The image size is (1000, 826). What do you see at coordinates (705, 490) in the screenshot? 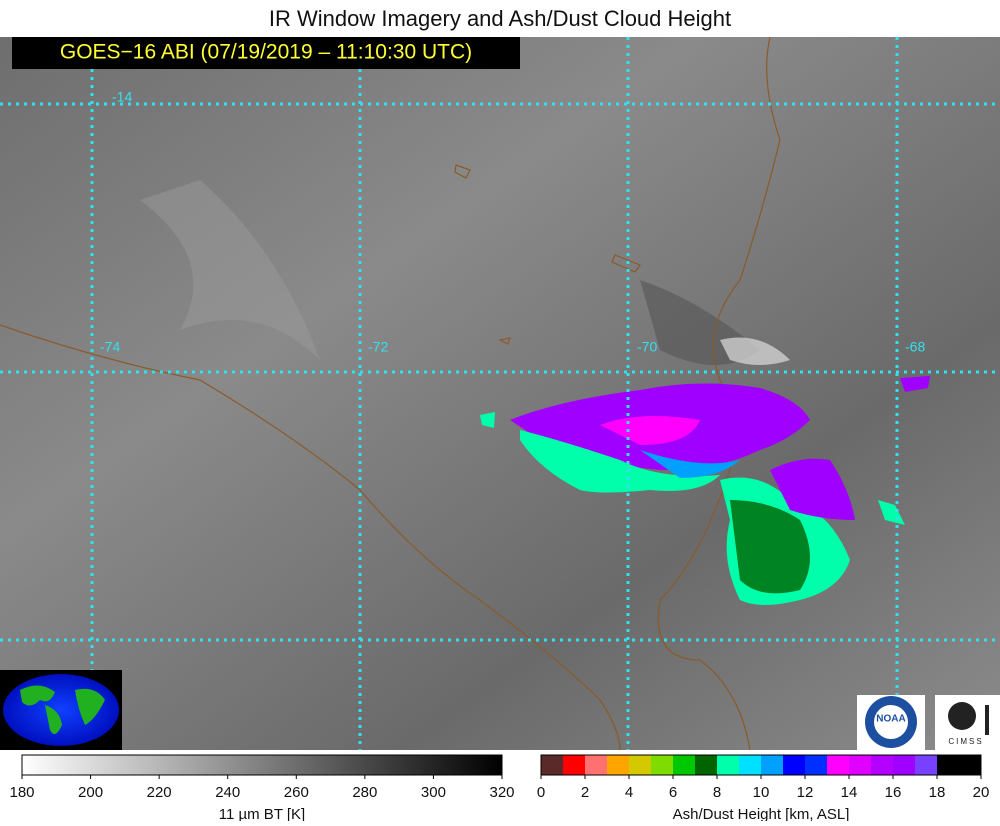
I see `ash-cloud` at bounding box center [705, 490].